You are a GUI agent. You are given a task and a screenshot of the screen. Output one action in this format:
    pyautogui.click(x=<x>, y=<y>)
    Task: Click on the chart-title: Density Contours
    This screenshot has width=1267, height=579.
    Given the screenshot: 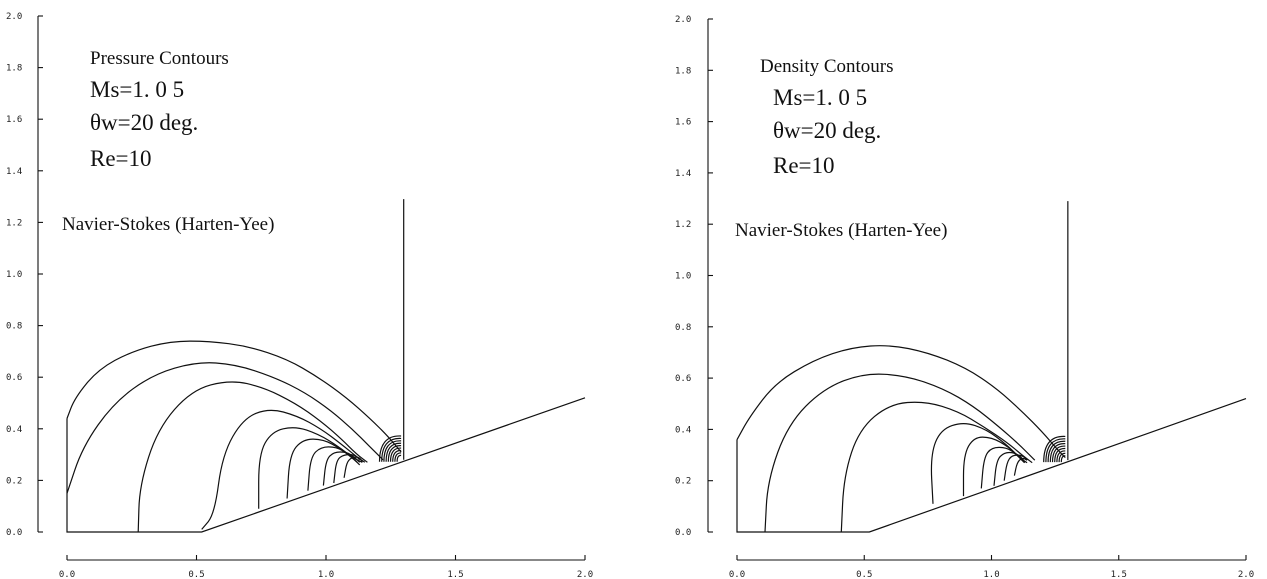 What is the action you would take?
    pyautogui.click(x=827, y=66)
    